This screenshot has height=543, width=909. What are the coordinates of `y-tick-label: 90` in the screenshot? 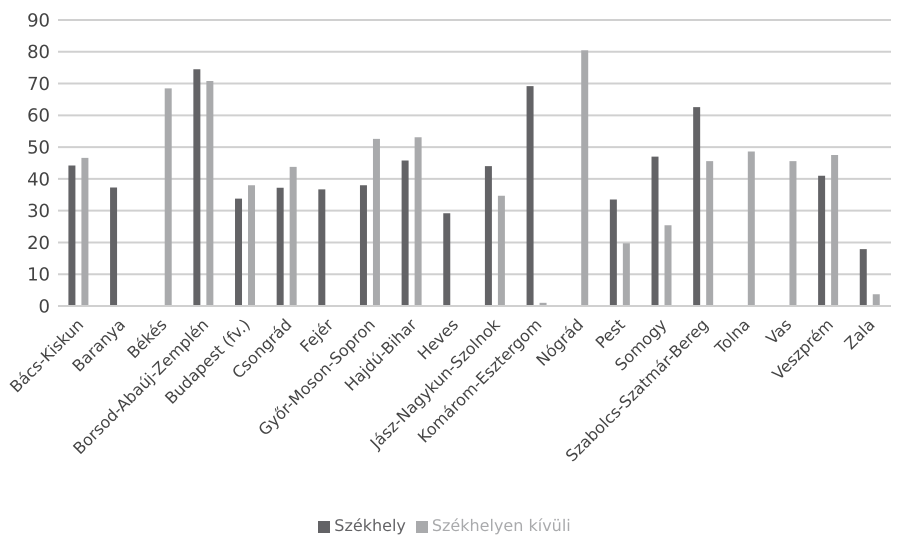 It's located at (38, 21).